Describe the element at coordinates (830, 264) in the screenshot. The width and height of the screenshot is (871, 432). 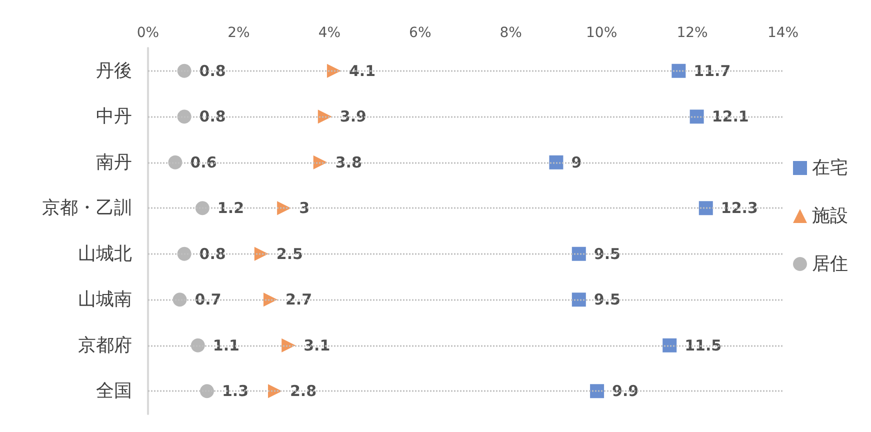
I see `legend-label: 居住` at that location.